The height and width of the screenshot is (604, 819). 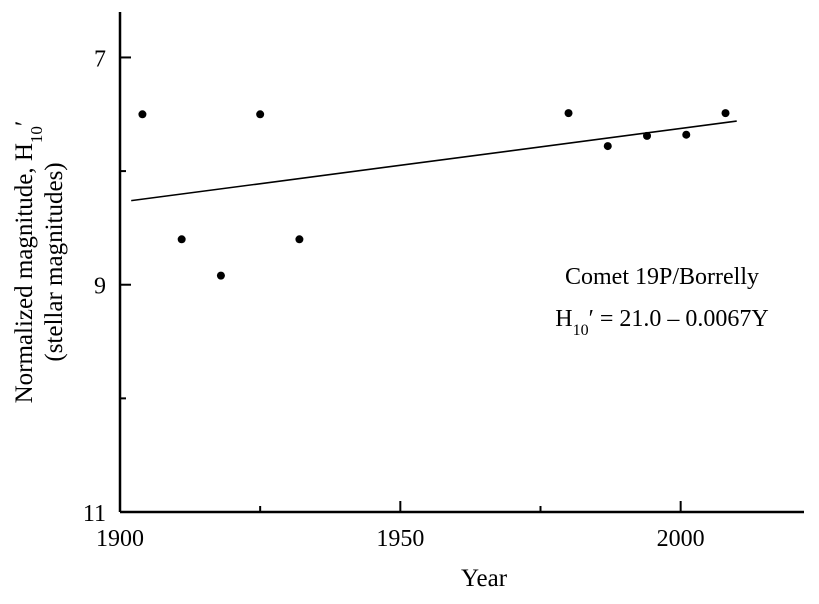 I want to click on y-tick-label: 11, so click(x=94, y=514).